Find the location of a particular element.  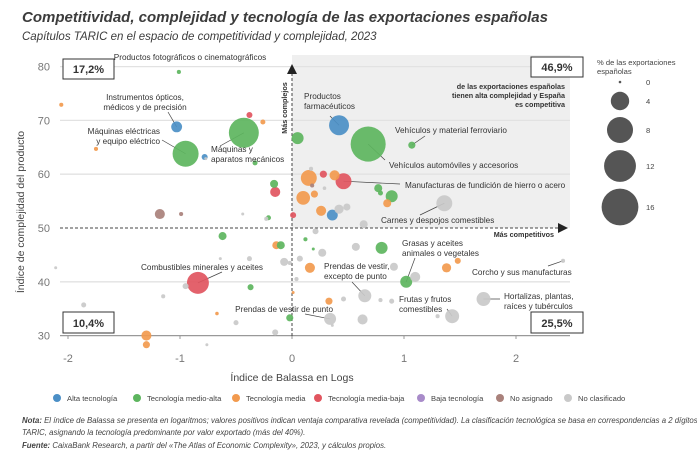

quadrant-share-bottom-right: 25,5% is located at coordinates (556, 324).